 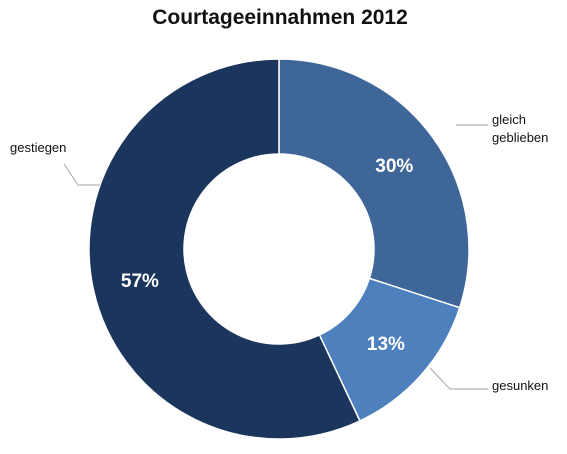 I want to click on percent-label-gleich-geblieben: 30%, so click(x=394, y=166).